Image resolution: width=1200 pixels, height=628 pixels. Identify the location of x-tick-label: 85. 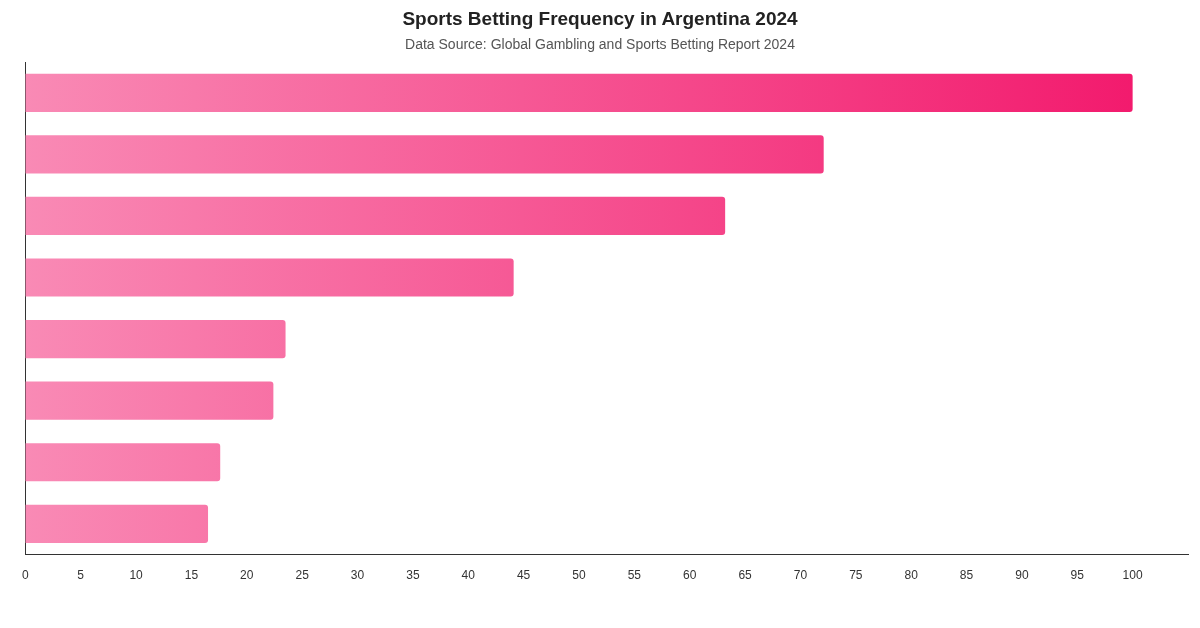
(966, 575).